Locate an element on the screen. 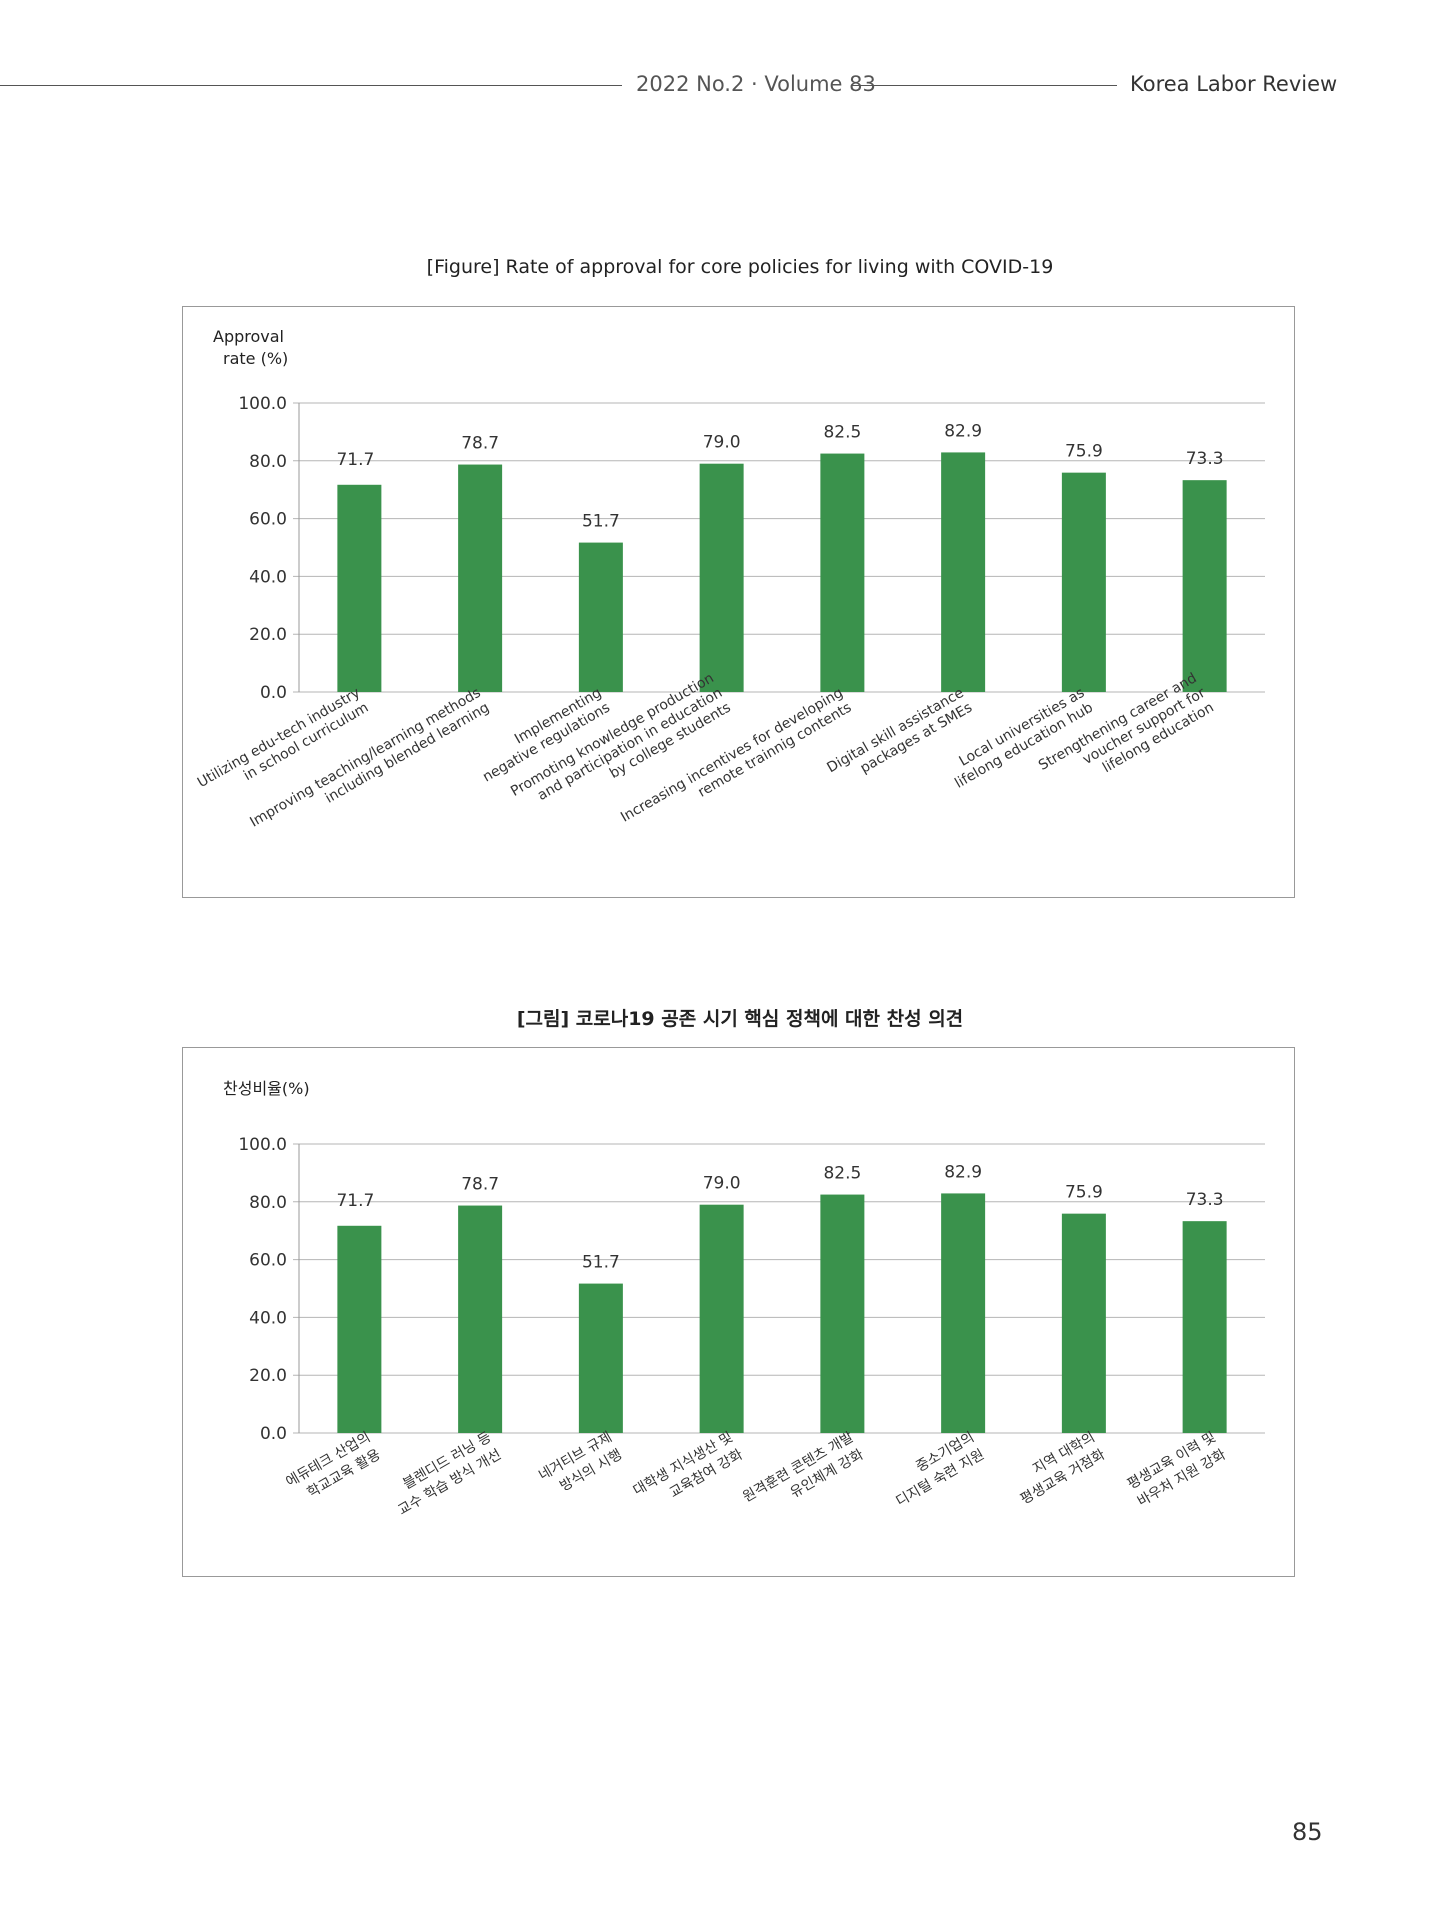  y-axis-label: Approval is located at coordinates (248, 336).